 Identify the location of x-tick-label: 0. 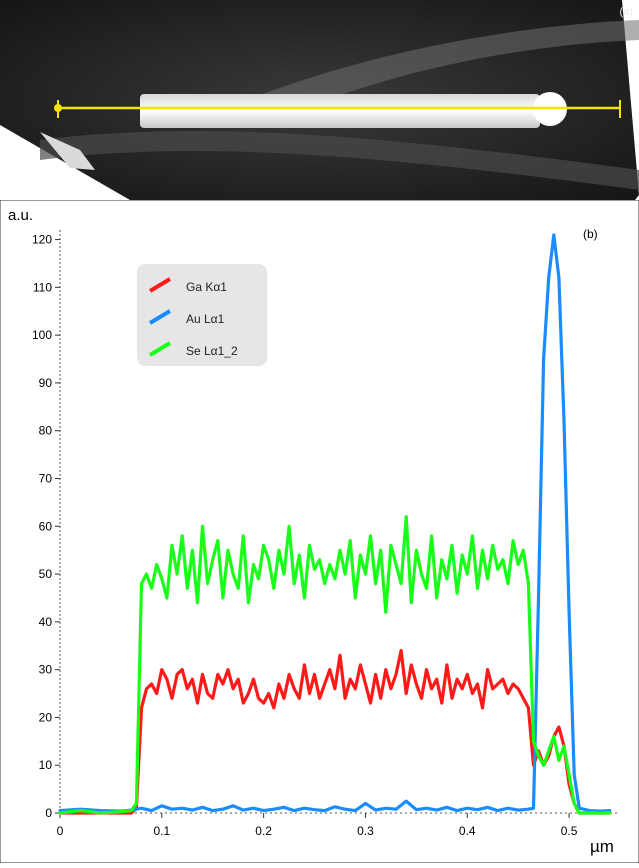
(60, 831).